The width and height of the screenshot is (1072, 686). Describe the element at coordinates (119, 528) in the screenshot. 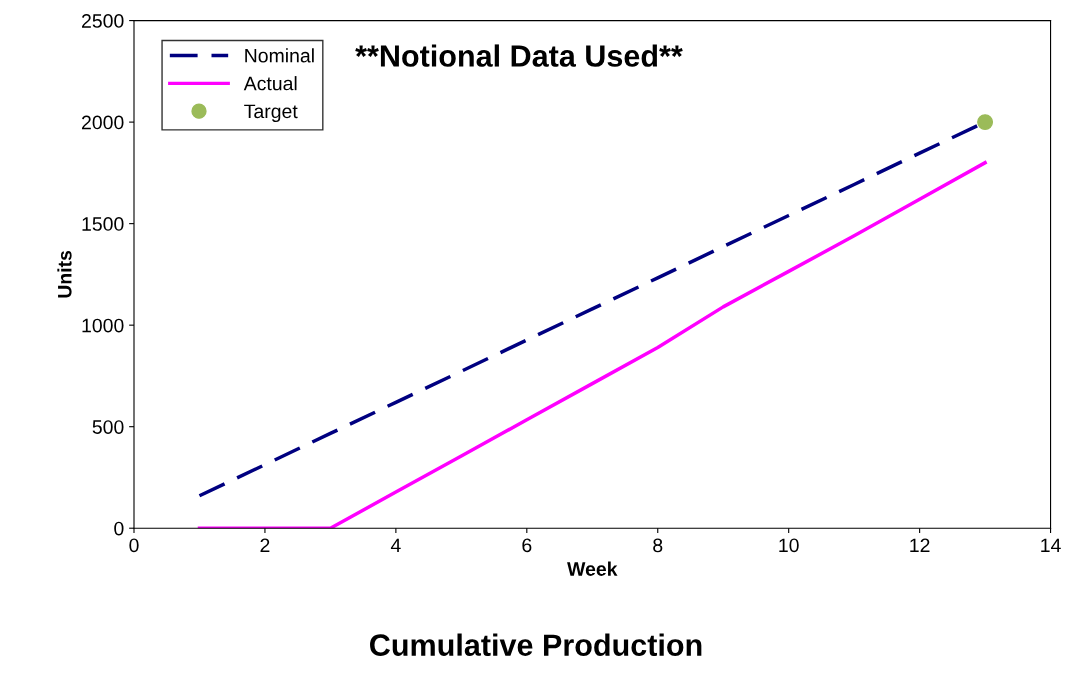

I see `y-tick-label: 0` at that location.